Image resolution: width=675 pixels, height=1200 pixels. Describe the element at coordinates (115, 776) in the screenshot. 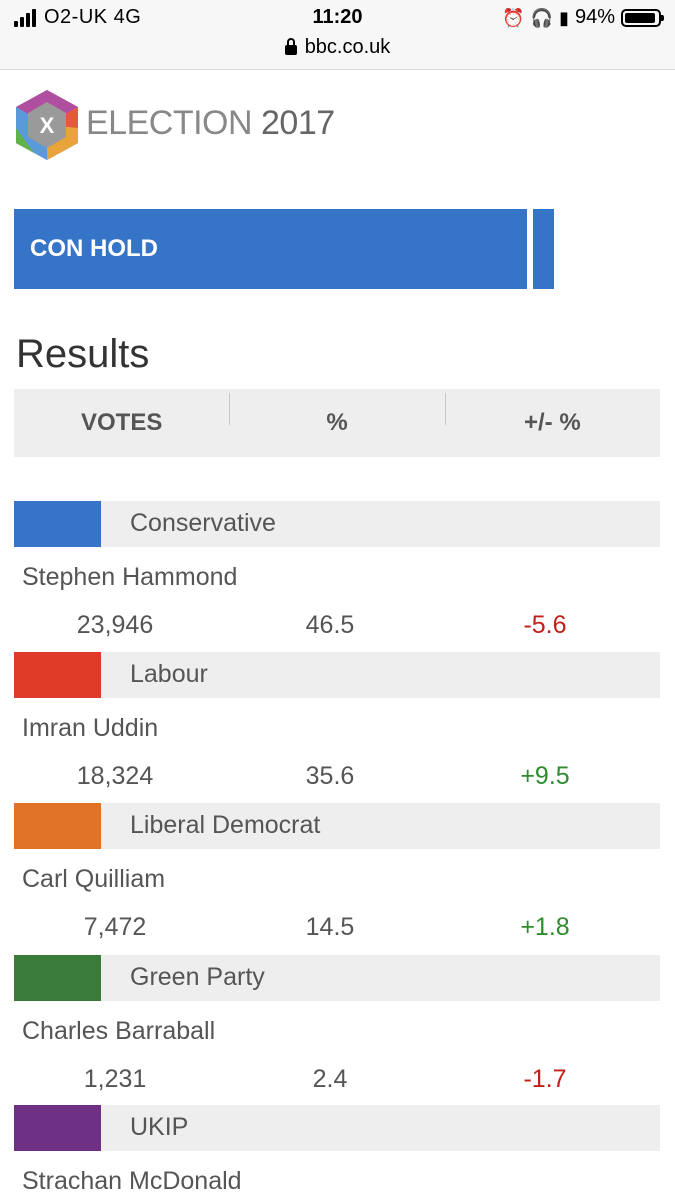

I see `candidate-votes: 18,324` at that location.